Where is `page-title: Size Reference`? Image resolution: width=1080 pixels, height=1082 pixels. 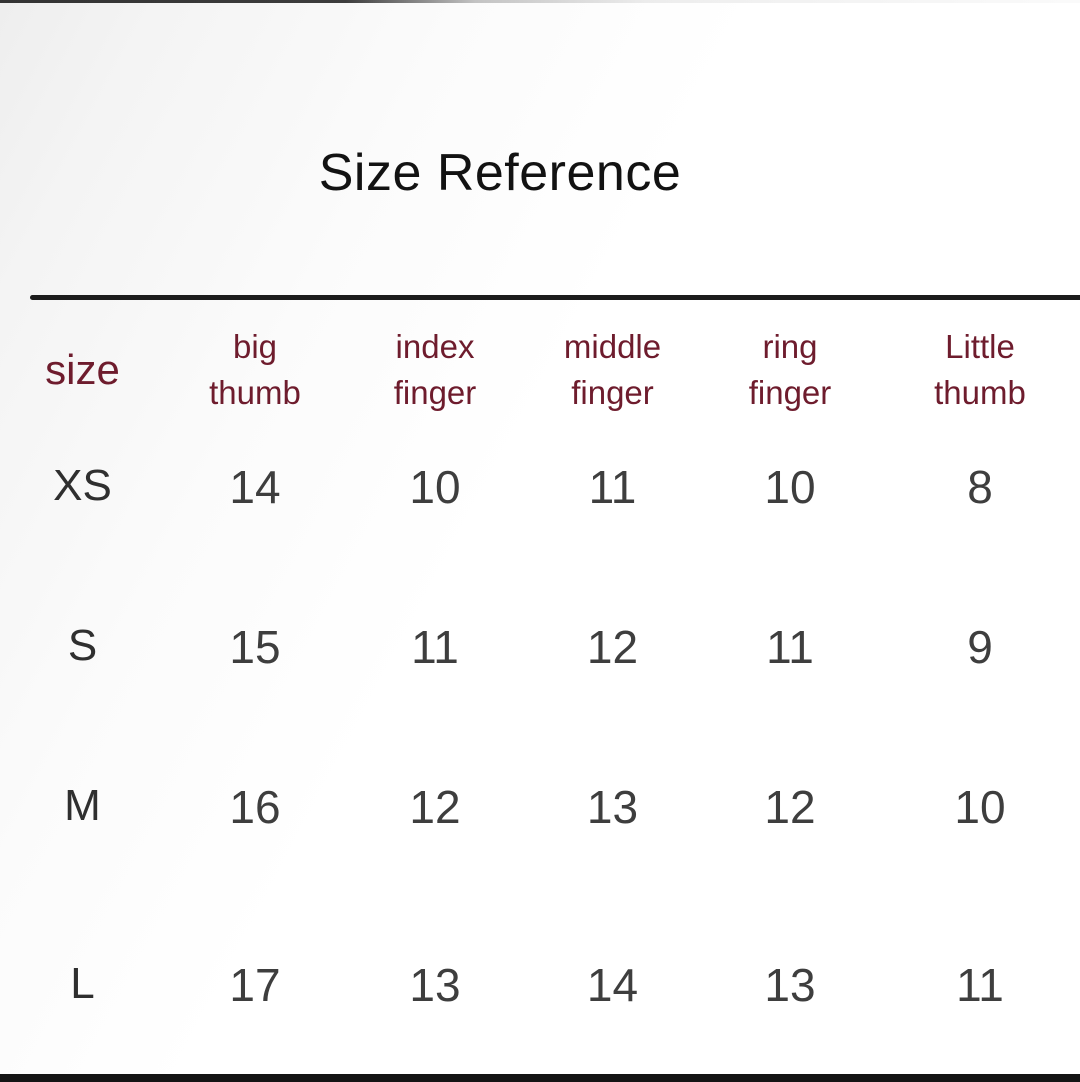 page-title: Size Reference is located at coordinates (500, 173).